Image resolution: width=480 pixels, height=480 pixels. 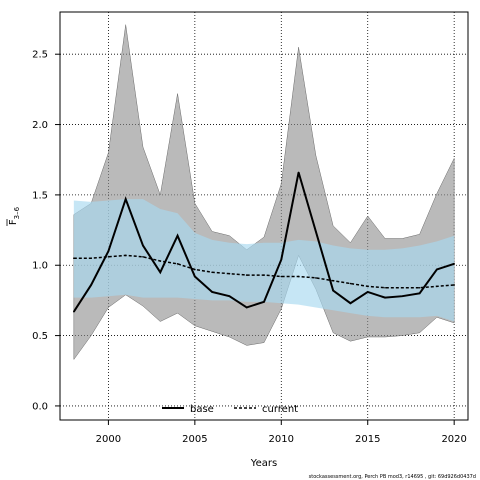 What do you see at coordinates (229, 296) in the screenshot?
I see `point-base-2007` at bounding box center [229, 296].